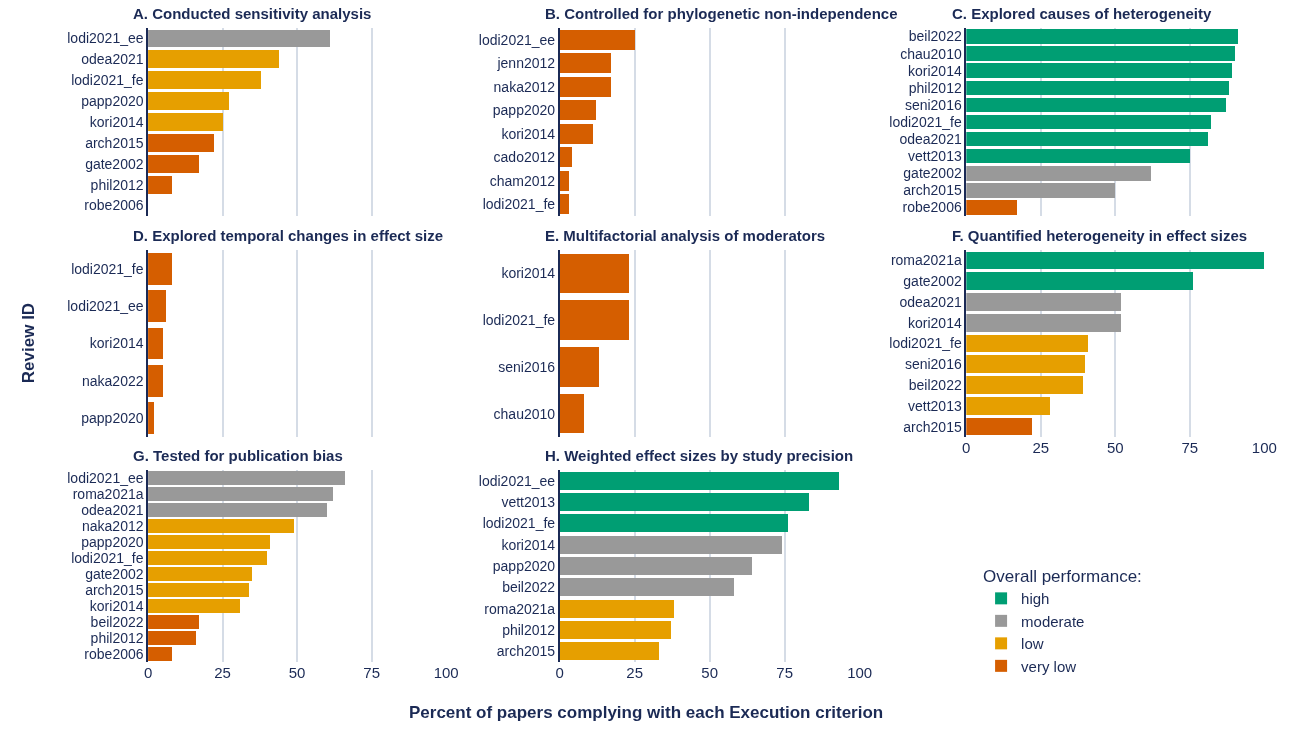 This screenshot has height=751, width=1303. What do you see at coordinates (524, 413) in the screenshot?
I see `y-tick-label: chau2010` at bounding box center [524, 413].